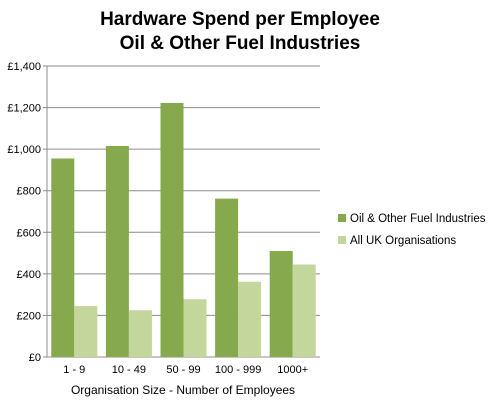 This screenshot has width=500, height=409. What do you see at coordinates (29, 275) in the screenshot?
I see `y-tick-label: £400` at bounding box center [29, 275].